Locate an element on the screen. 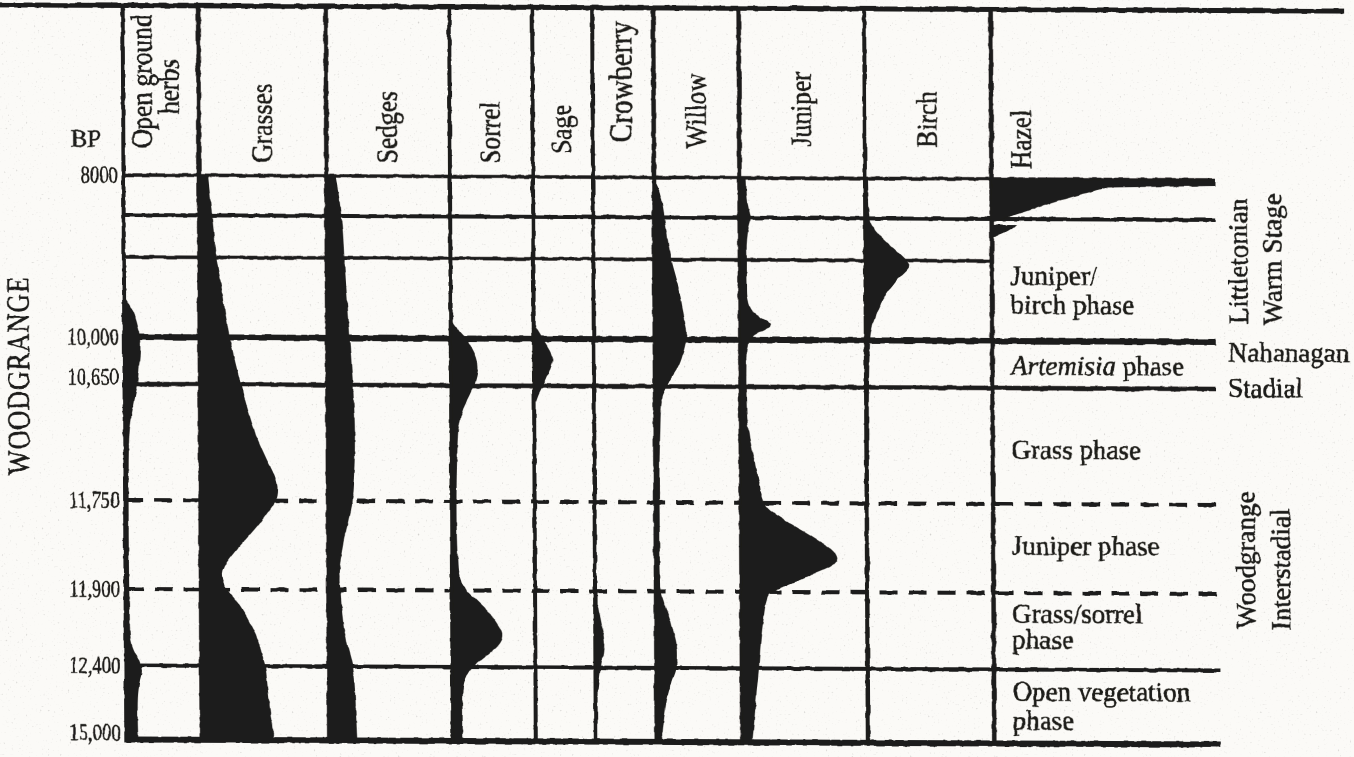  svg-text: BP is located at coordinates (85, 139).